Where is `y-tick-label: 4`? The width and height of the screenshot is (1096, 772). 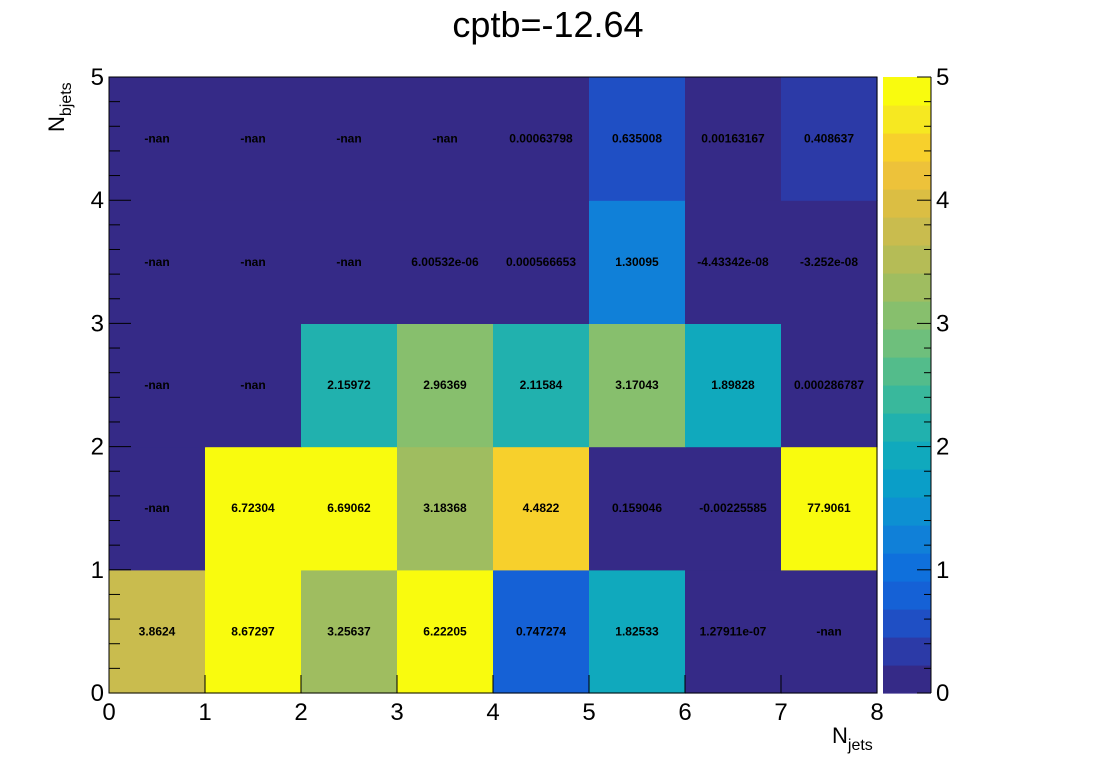 y-tick-label: 4 is located at coordinates (97, 200).